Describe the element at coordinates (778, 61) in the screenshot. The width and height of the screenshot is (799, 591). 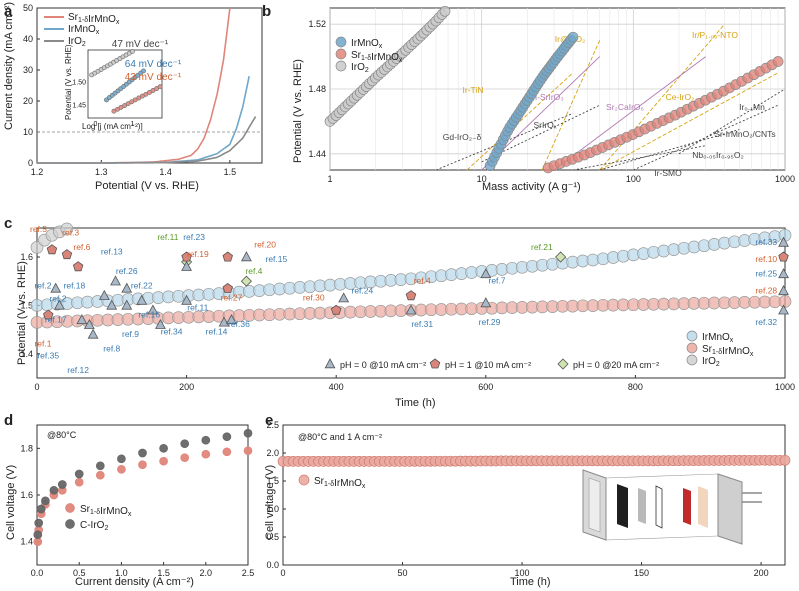
I see `panel-b-point-Sr1-δIrMnOx` at that location.